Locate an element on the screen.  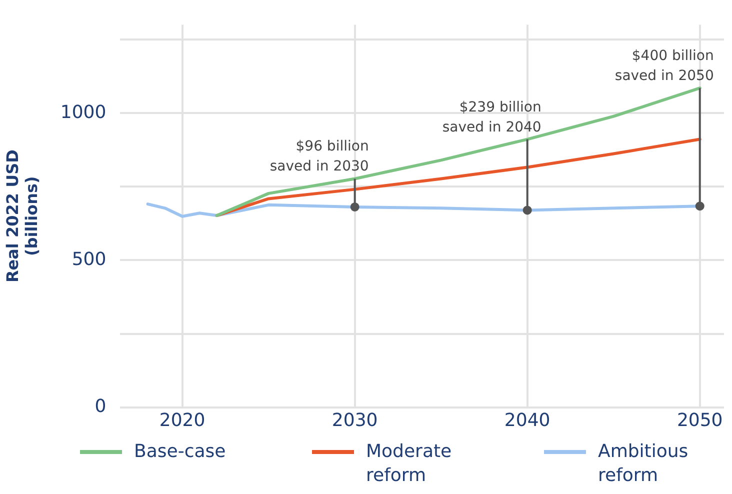
y-tick-label: 0 is located at coordinates (100, 407).